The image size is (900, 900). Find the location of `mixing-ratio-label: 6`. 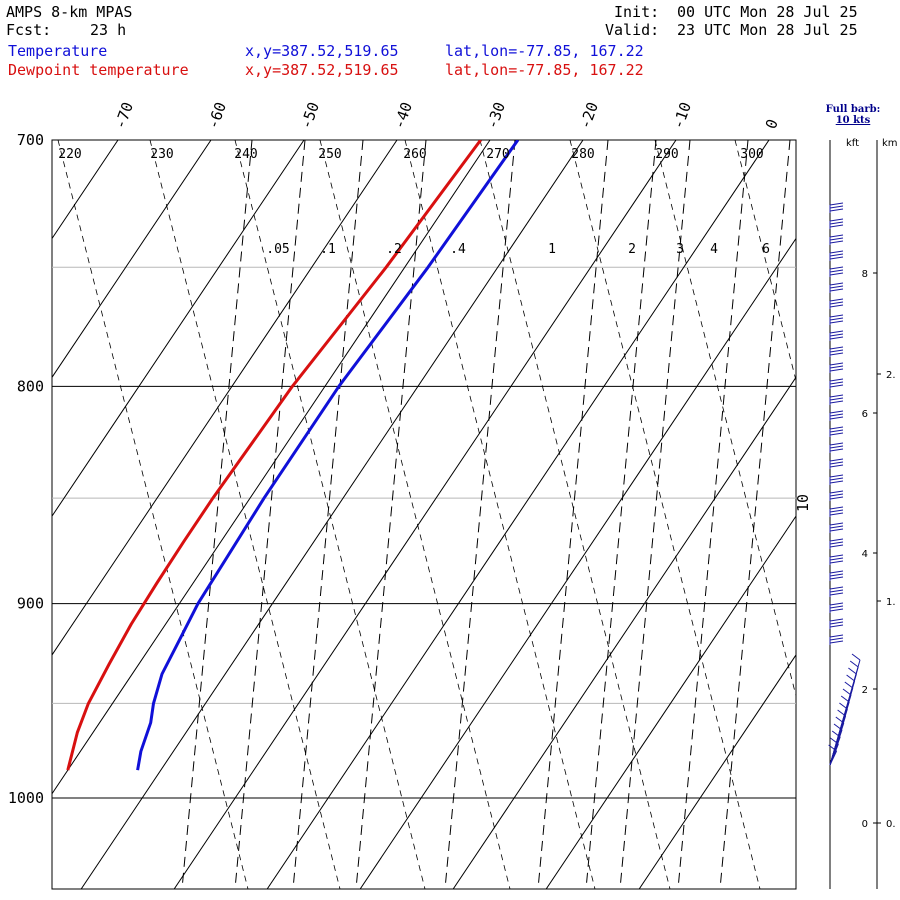

mixing-ratio-label: 6 is located at coordinates (766, 249).